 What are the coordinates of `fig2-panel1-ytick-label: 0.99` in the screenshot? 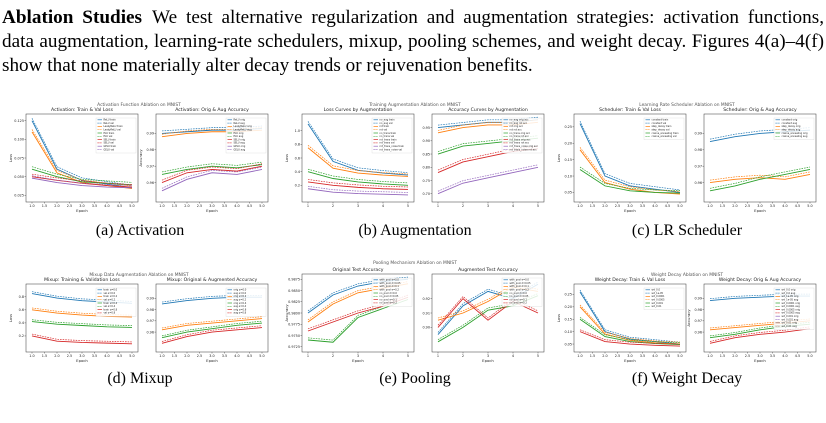 It's located at (698, 134).